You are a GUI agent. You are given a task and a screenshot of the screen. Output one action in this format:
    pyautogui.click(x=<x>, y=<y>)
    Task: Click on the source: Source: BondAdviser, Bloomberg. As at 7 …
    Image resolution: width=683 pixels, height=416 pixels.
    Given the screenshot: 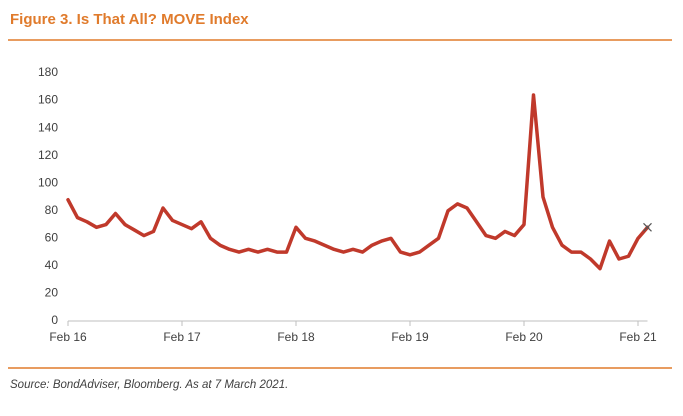 What is the action you would take?
    pyautogui.click(x=149, y=385)
    